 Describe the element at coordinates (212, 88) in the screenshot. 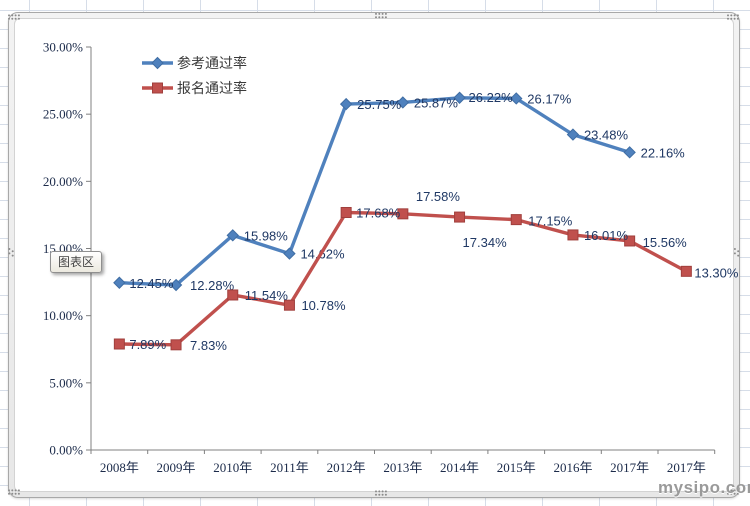

I see `legend-label: 报名通过率` at that location.